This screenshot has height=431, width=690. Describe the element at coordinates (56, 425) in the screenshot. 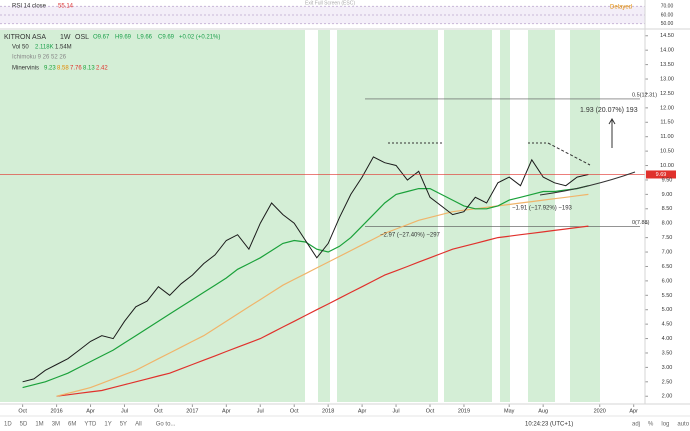

I see `range-button: 3M` at that location.